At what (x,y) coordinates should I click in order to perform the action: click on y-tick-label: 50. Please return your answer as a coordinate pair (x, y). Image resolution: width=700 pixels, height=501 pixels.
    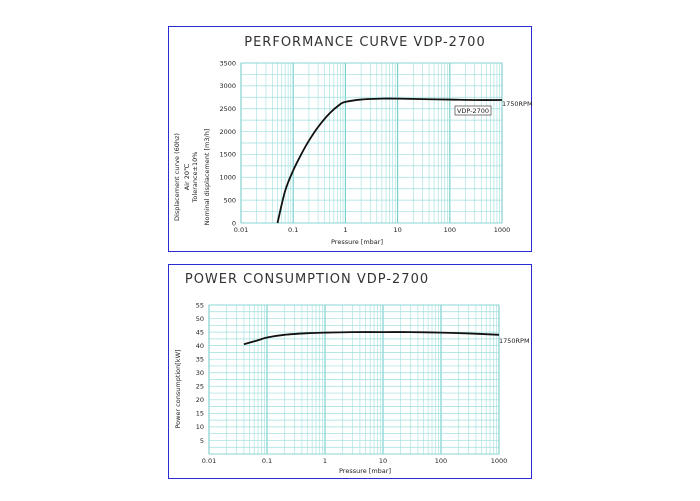
    Looking at the image, I should click on (200, 319).